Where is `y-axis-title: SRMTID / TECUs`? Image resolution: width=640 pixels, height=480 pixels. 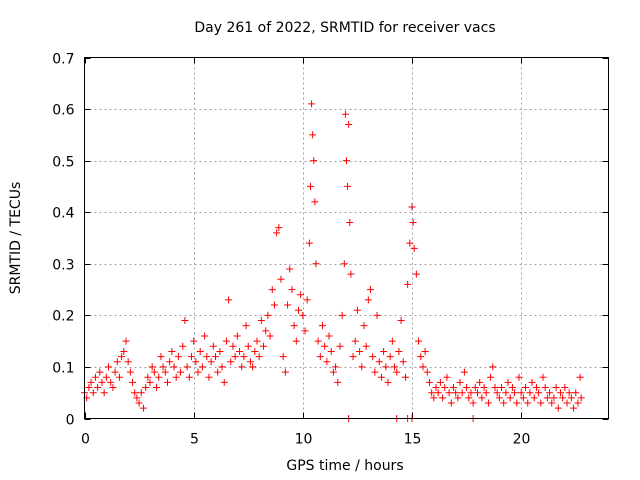
y-axis-title: SRMTID / TECUs is located at coordinates (16, 238).